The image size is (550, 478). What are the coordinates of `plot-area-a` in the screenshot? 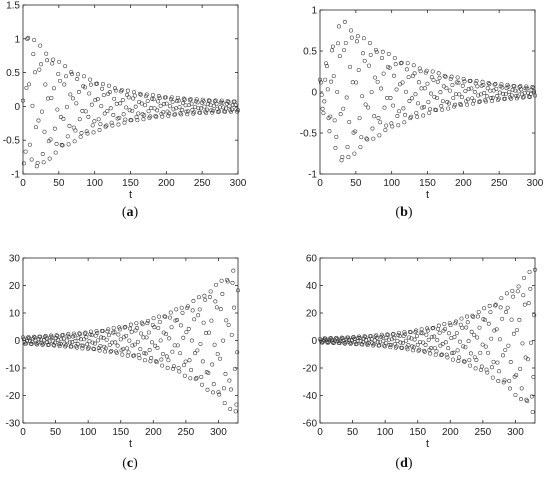 It's located at (130, 89).